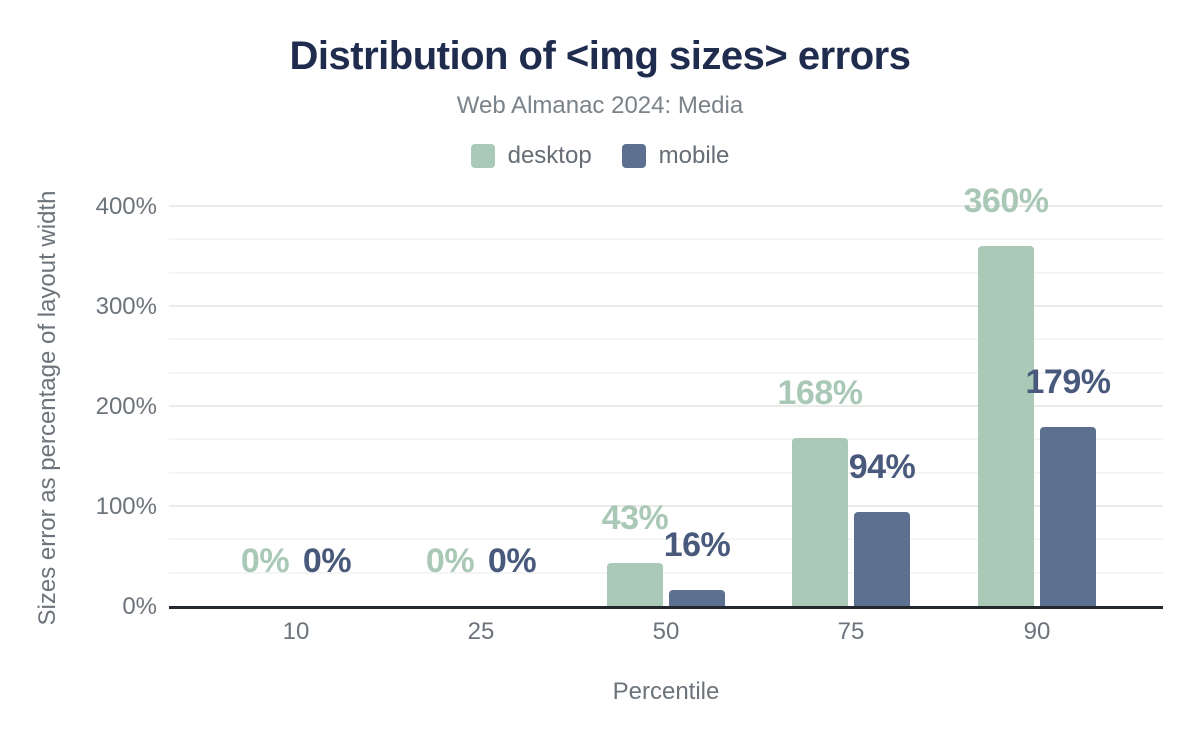  Describe the element at coordinates (697, 598) in the screenshot. I see `bar-mobile-p50` at that location.